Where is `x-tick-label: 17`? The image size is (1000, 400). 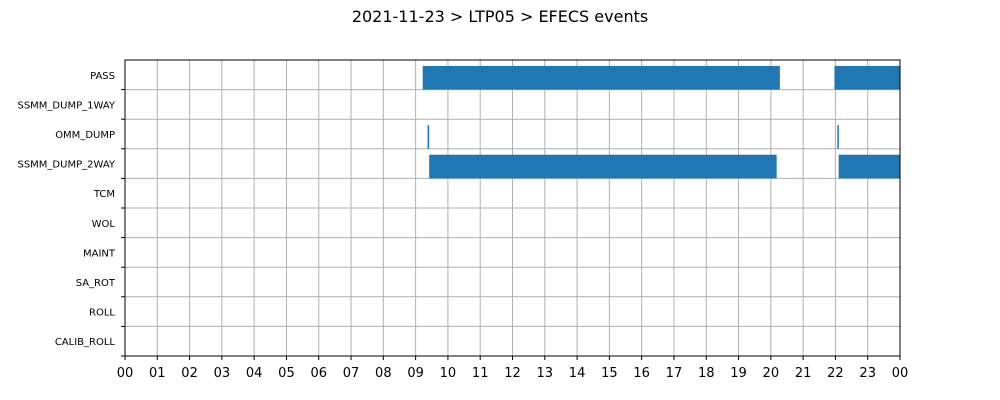 x-tick-label: 17 is located at coordinates (674, 373).